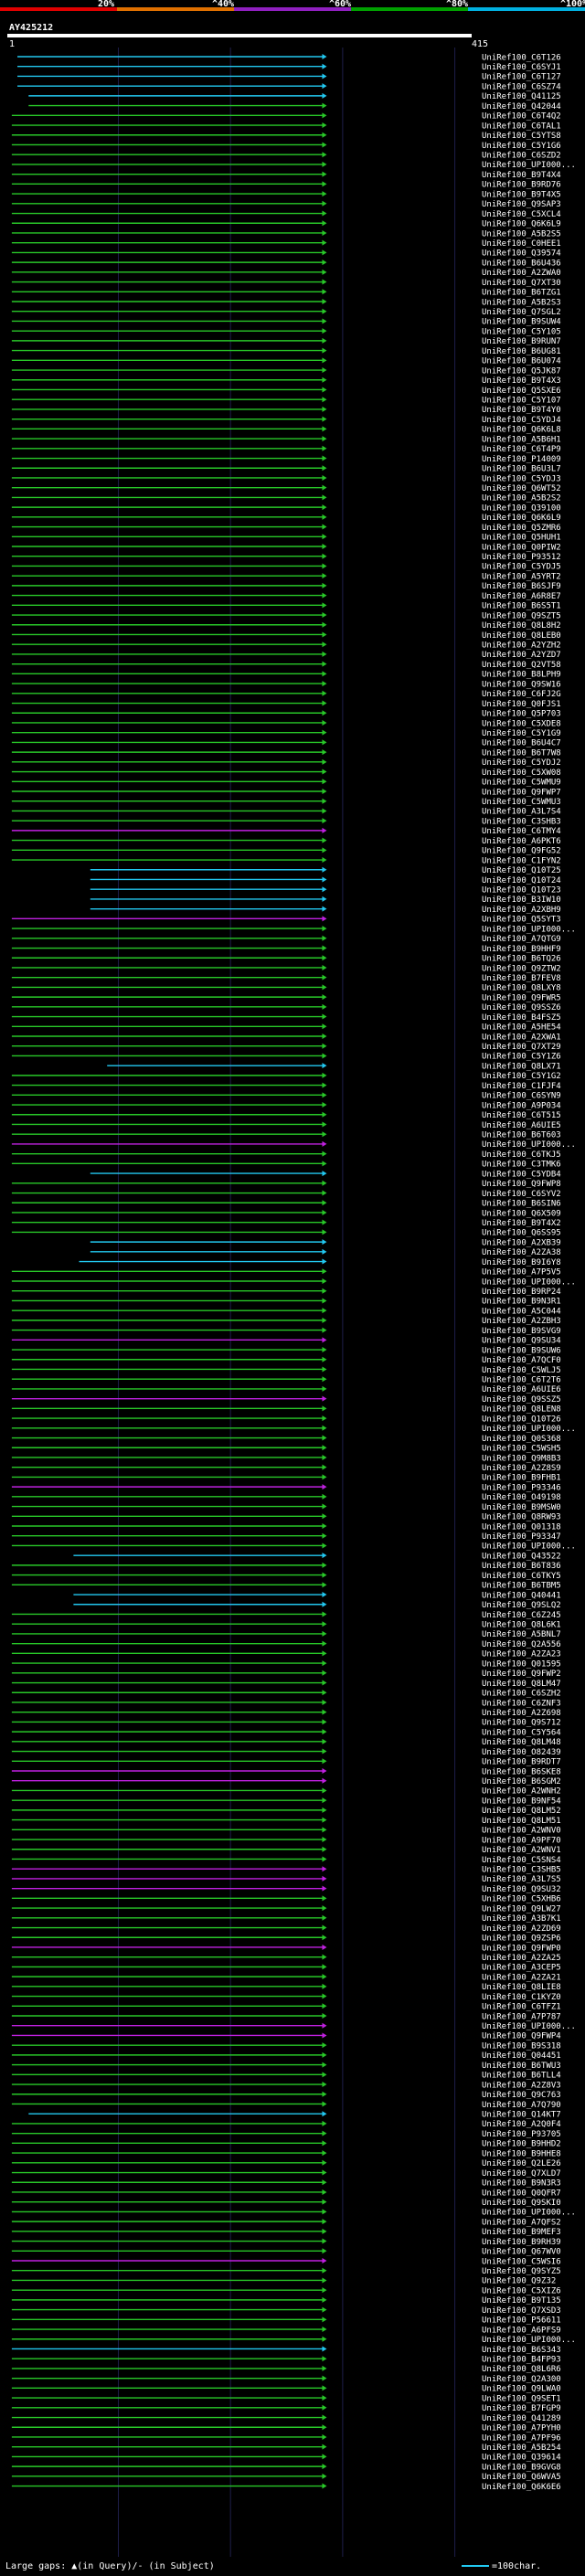  Describe the element at coordinates (521, 57) in the screenshot. I see `hit-label: UniRef100_C6T126` at that location.